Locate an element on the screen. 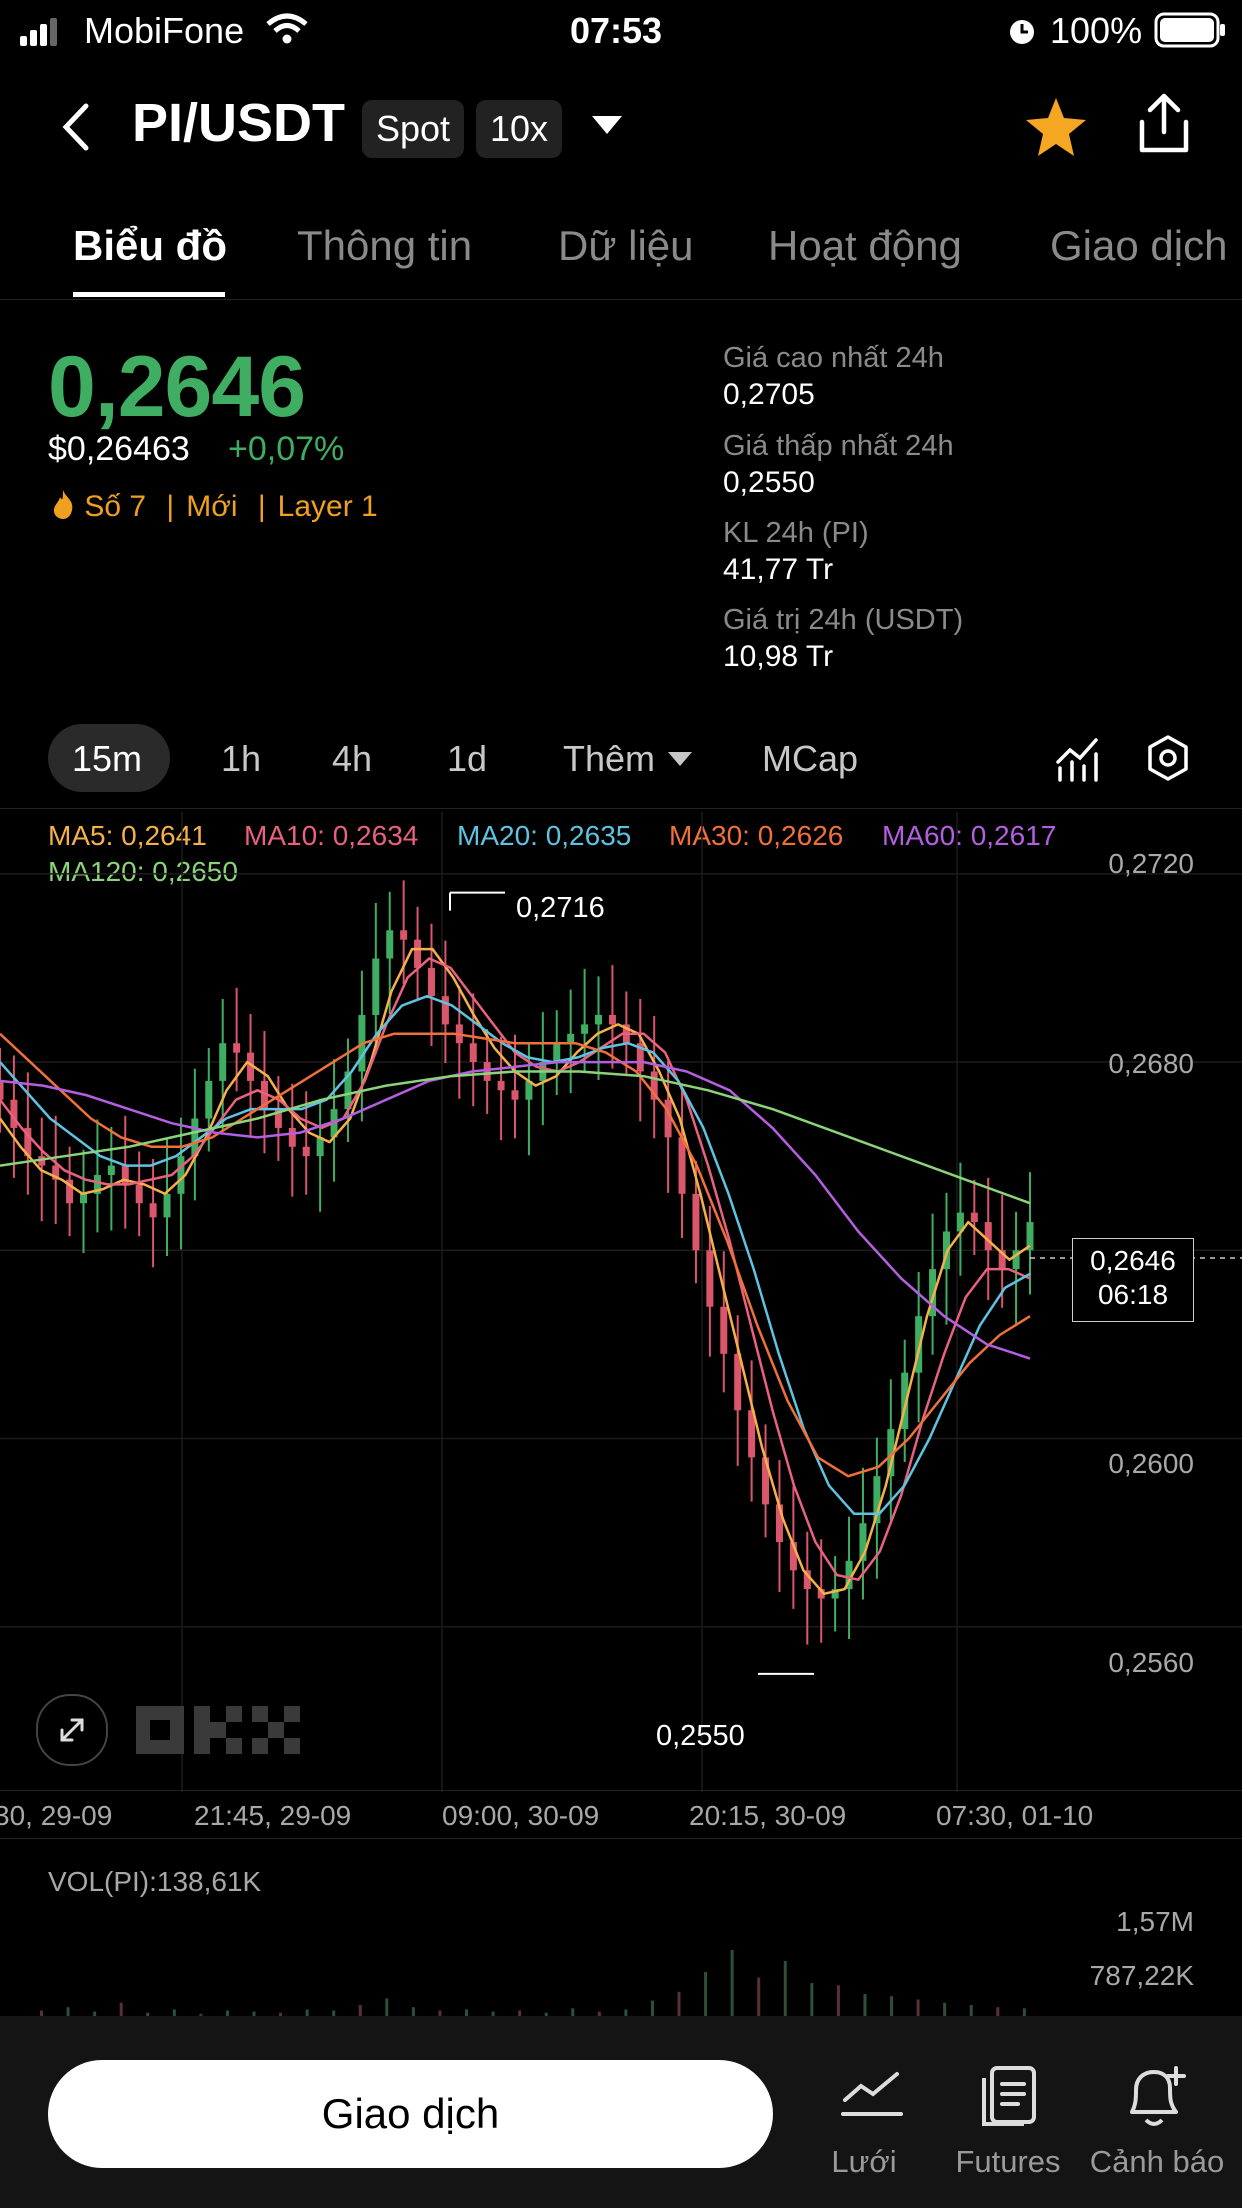 The height and width of the screenshot is (2208, 1242). leverage-badge: 10x is located at coordinates (519, 129).